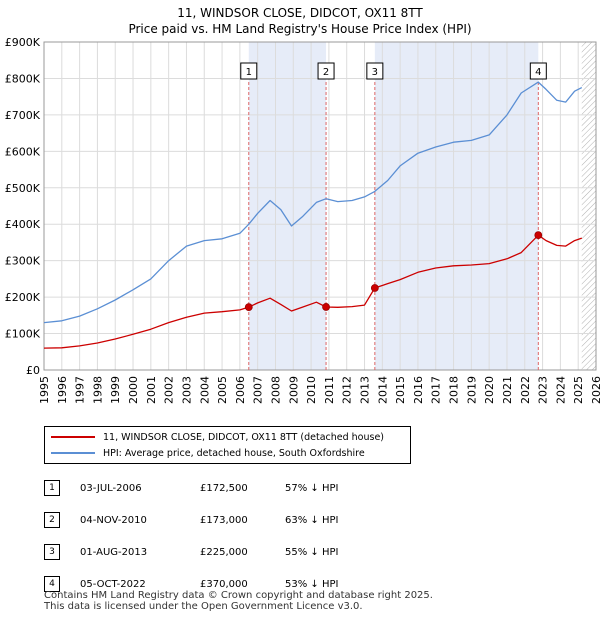 Image resolution: width=600 pixels, height=620 pixels. I want to click on sale-hpi-diff: 53% ↓ HPI, so click(312, 584).